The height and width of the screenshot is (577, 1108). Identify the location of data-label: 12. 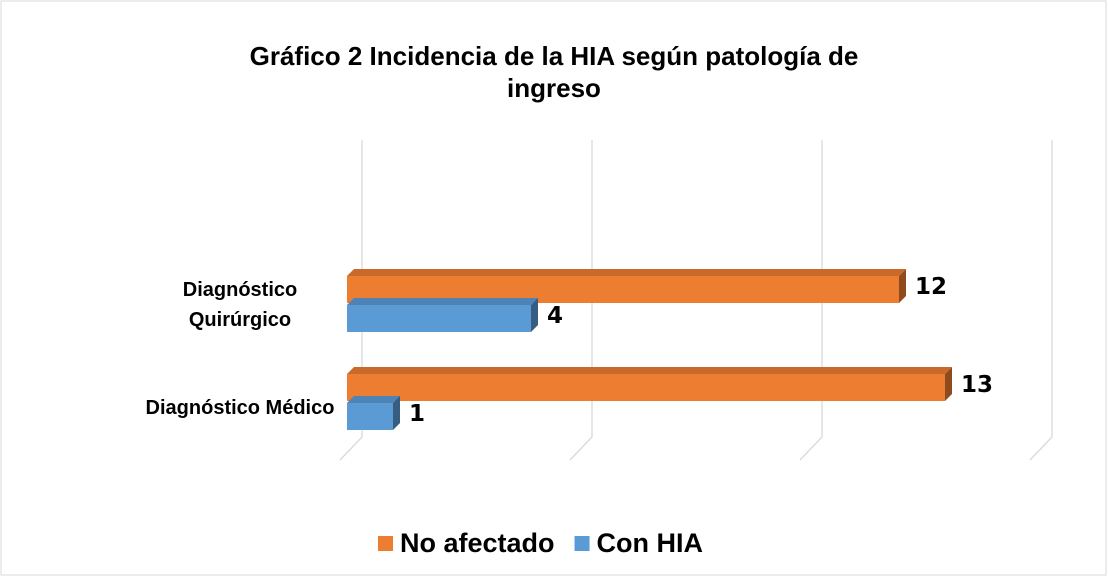
(931, 287).